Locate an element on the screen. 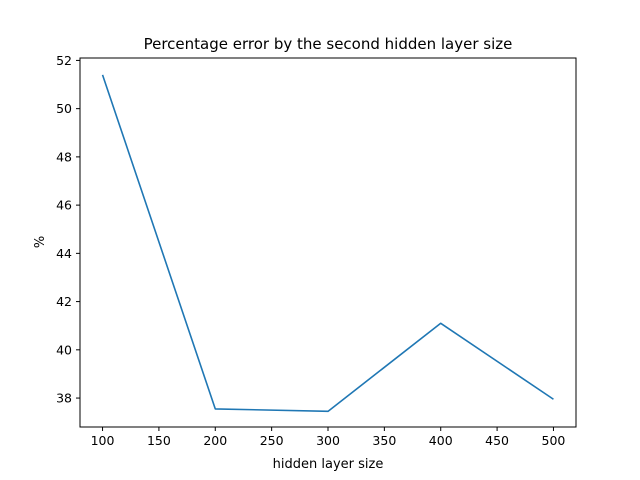 Image resolution: width=640 pixels, height=480 pixels. x-tick-label: 400 is located at coordinates (441, 440).